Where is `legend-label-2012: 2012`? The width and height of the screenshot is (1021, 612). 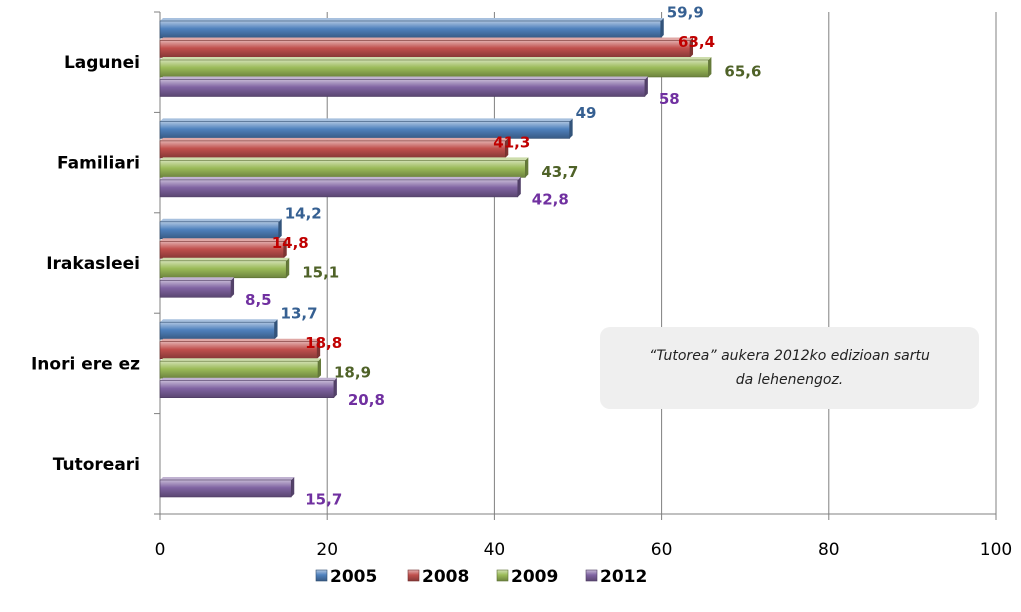
legend-label-2012: 2012 is located at coordinates (623, 577).